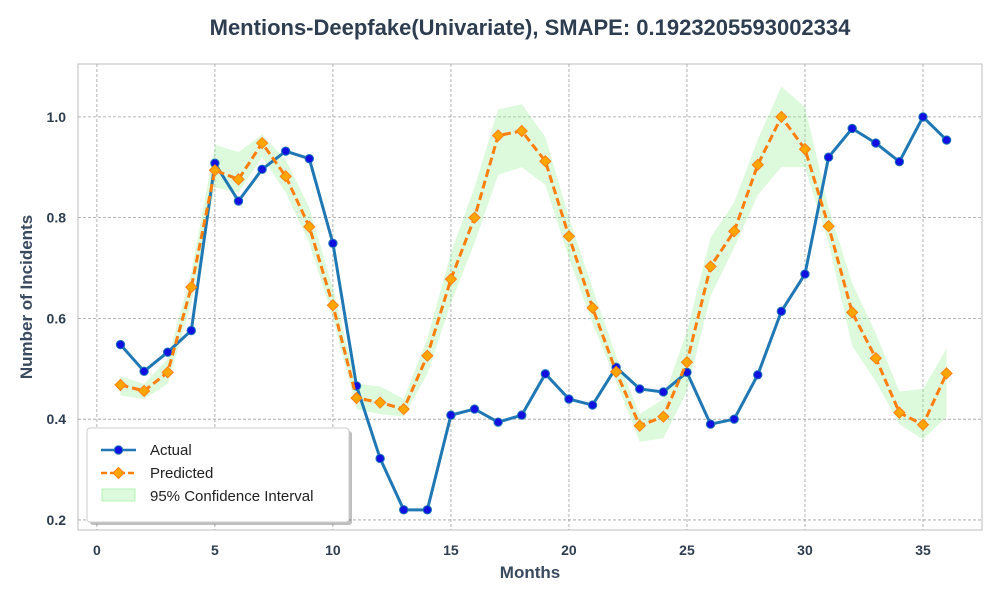  What do you see at coordinates (215, 550) in the screenshot?
I see `x-tick-label: 5` at bounding box center [215, 550].